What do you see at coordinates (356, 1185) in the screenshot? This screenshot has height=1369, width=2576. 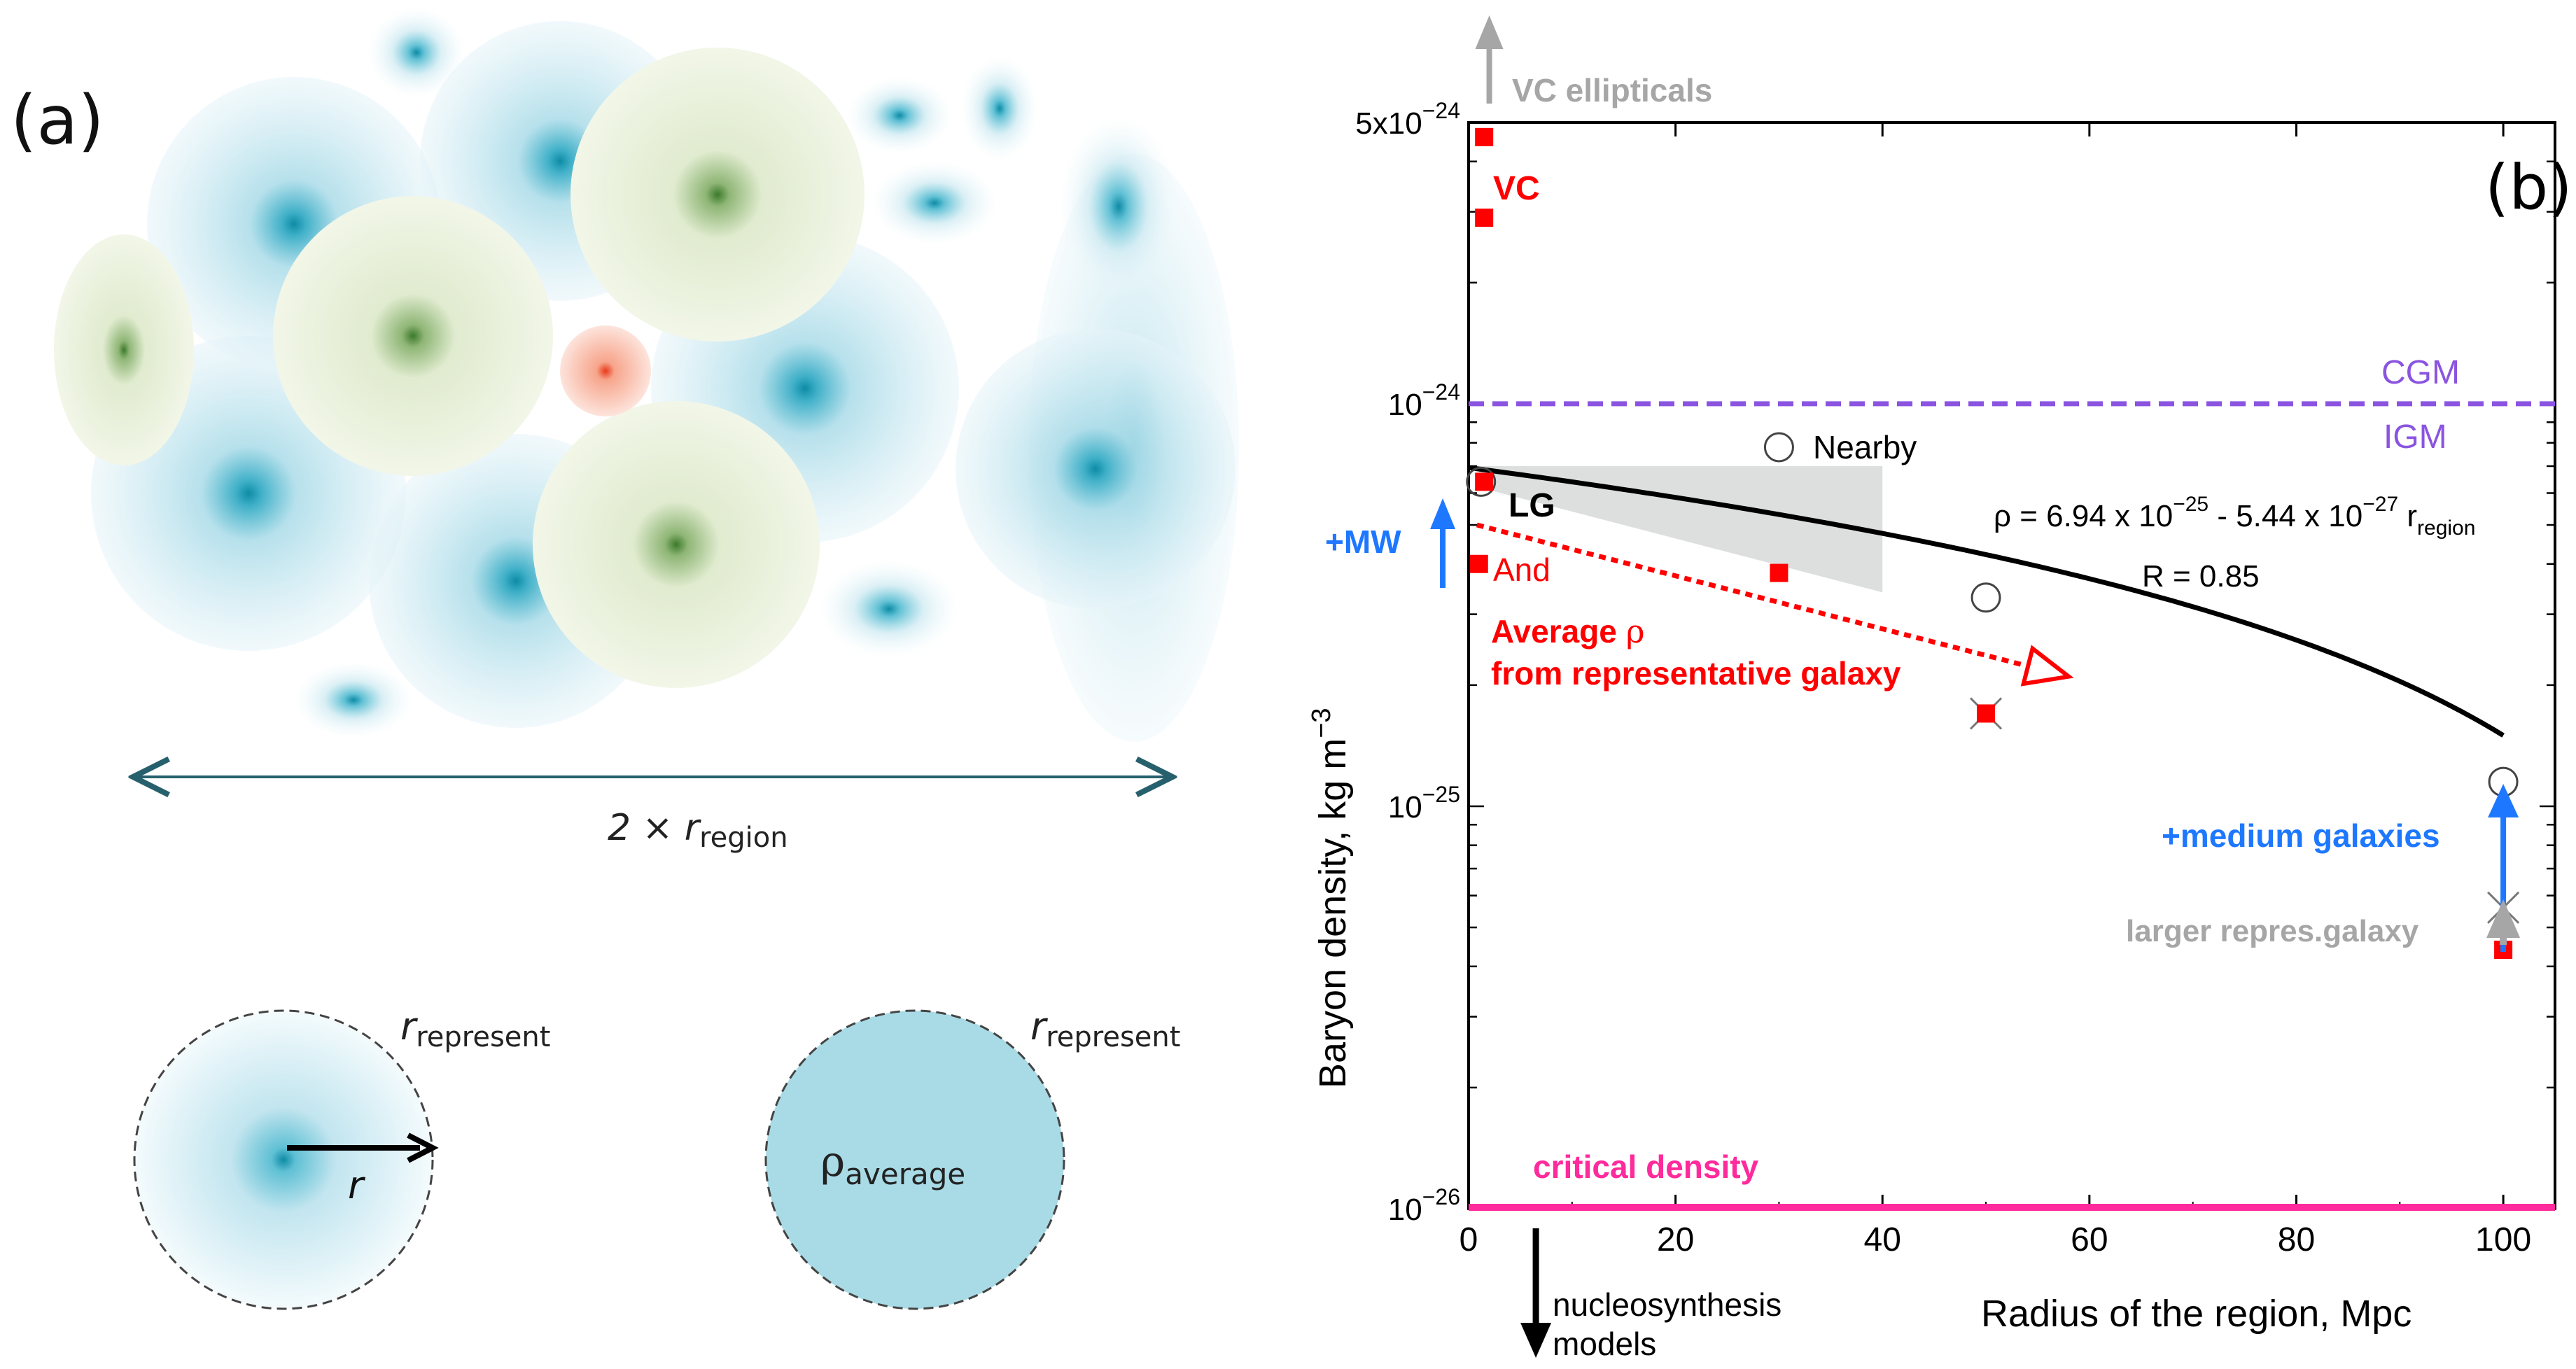 I see `radius-label: r` at bounding box center [356, 1185].